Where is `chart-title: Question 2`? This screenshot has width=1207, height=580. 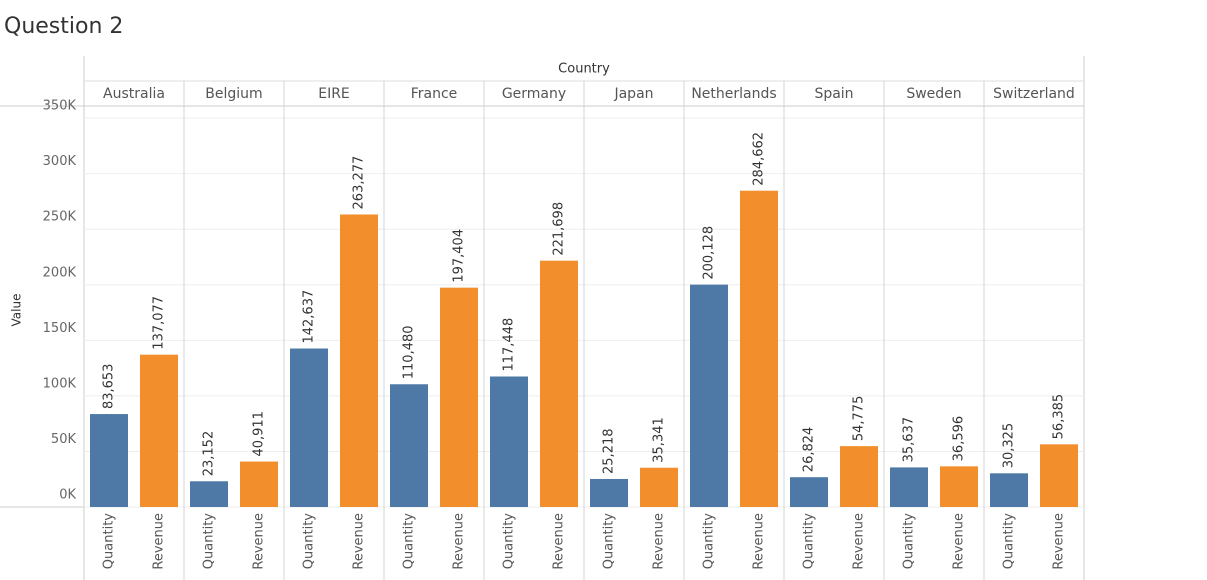 chart-title: Question 2 is located at coordinates (63, 26).